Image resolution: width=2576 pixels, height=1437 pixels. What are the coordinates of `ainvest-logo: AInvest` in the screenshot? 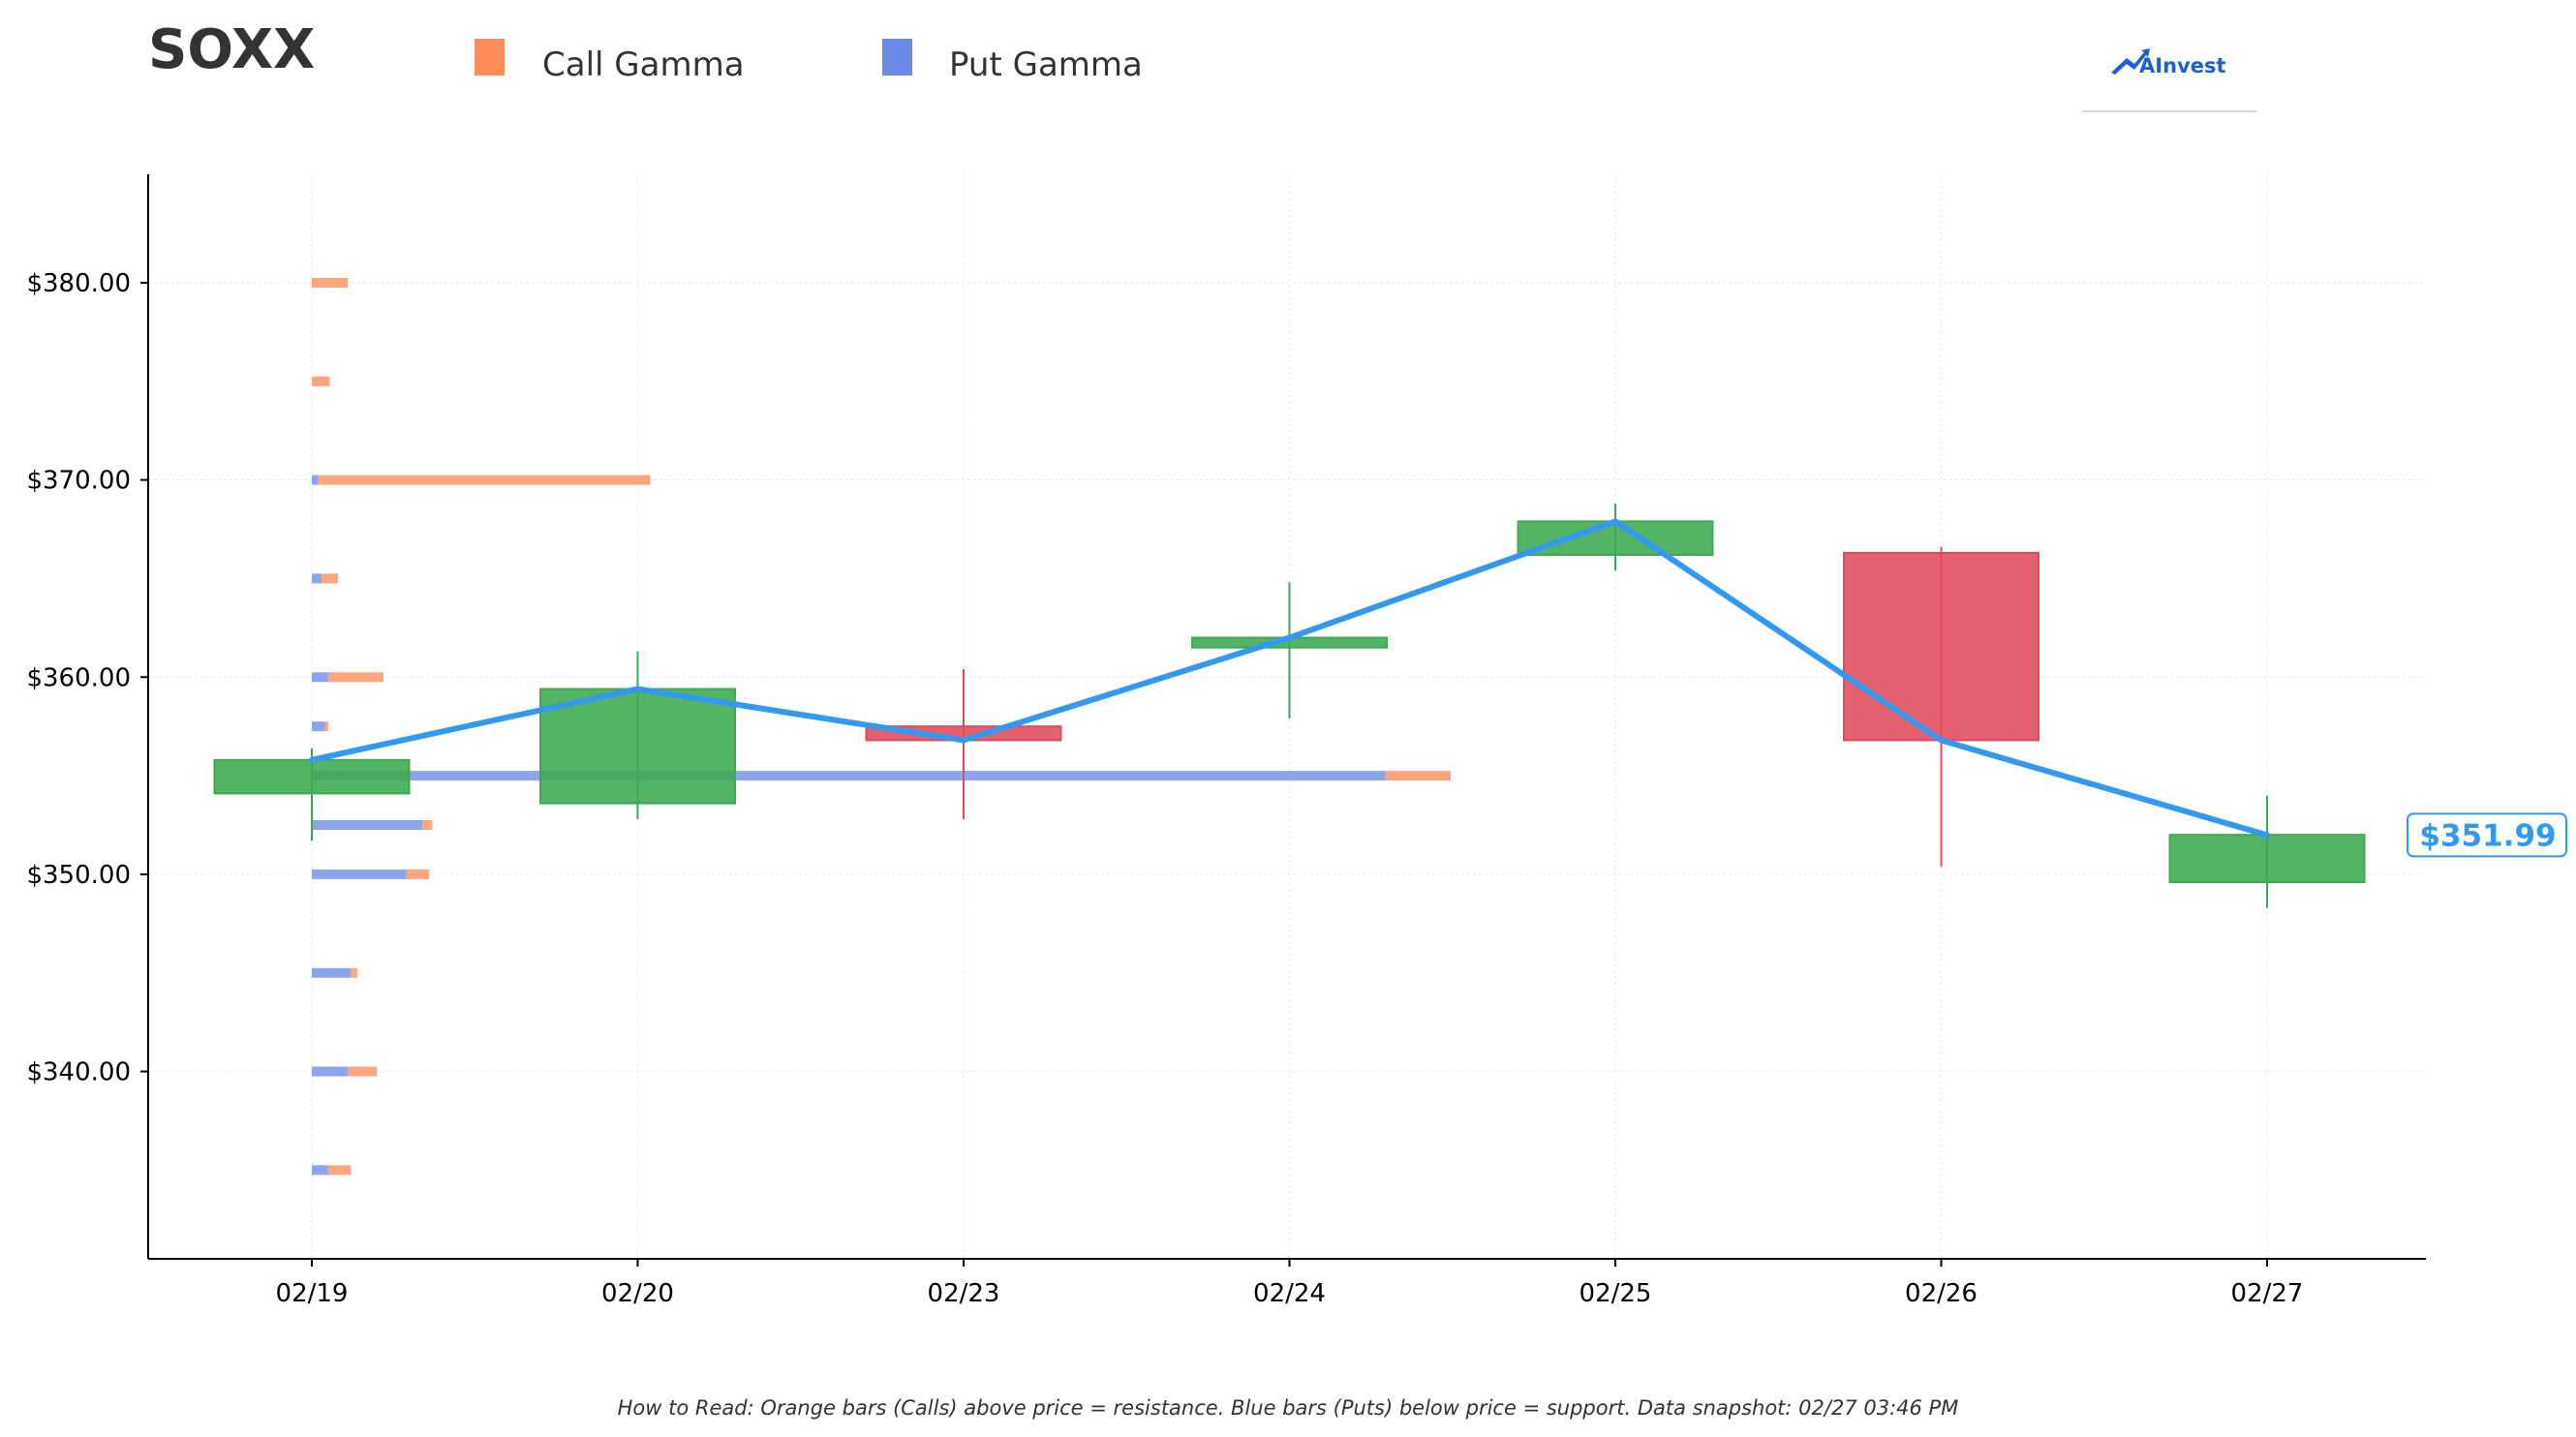 It's located at (2169, 80).